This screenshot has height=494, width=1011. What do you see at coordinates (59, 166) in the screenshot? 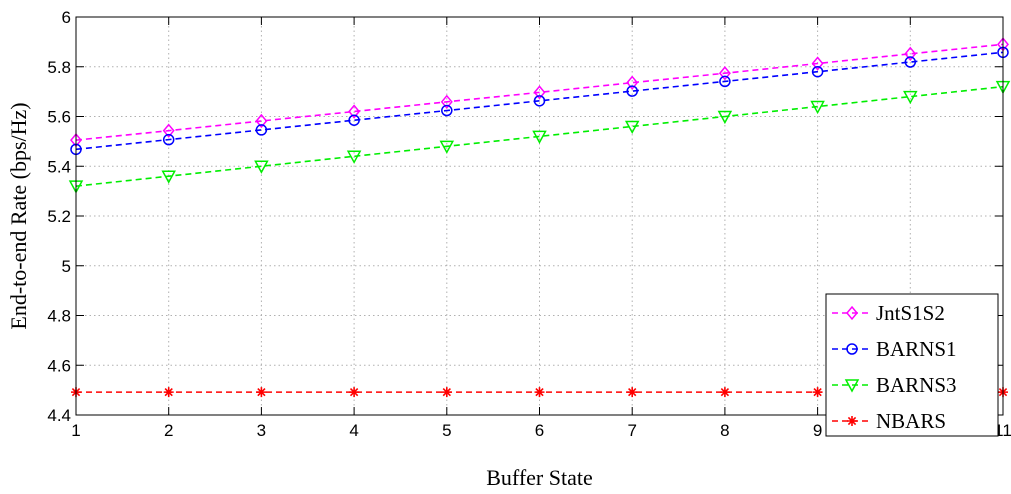
I see `y-tick-label: 5.4` at bounding box center [59, 166].